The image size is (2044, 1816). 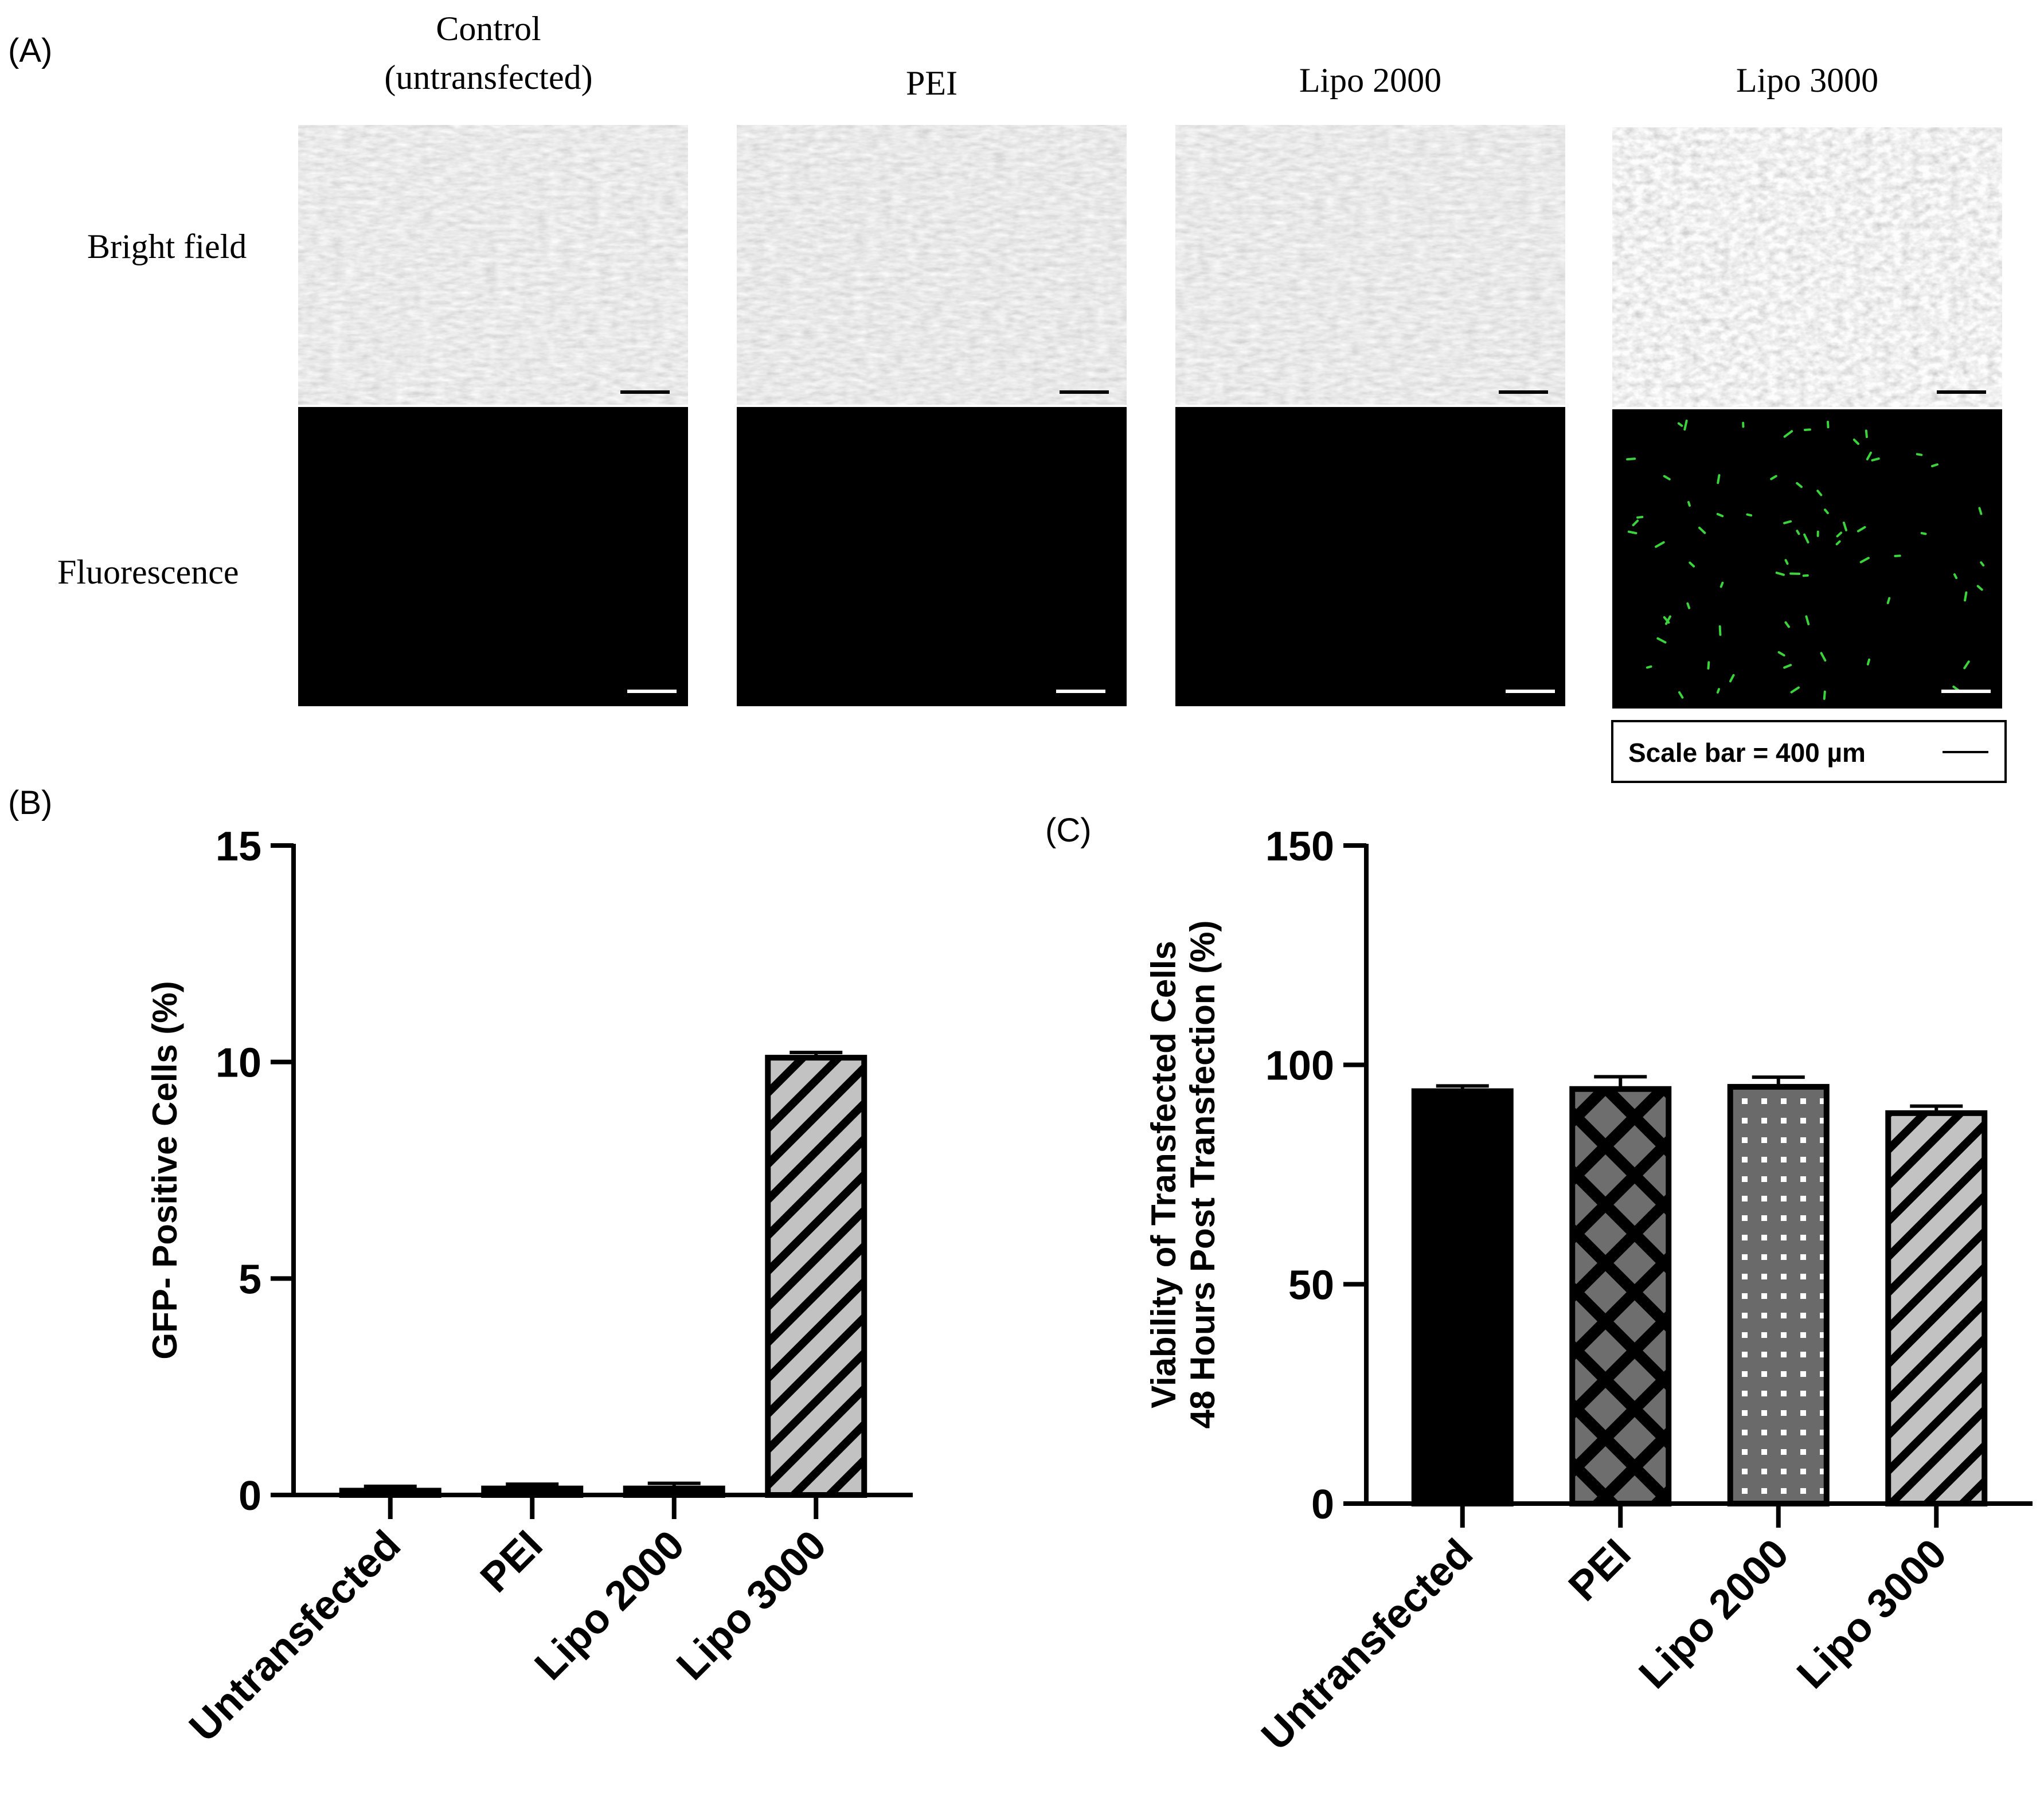 What do you see at coordinates (1807, 267) in the screenshot?
I see `bright-field-lipo3000-image` at bounding box center [1807, 267].